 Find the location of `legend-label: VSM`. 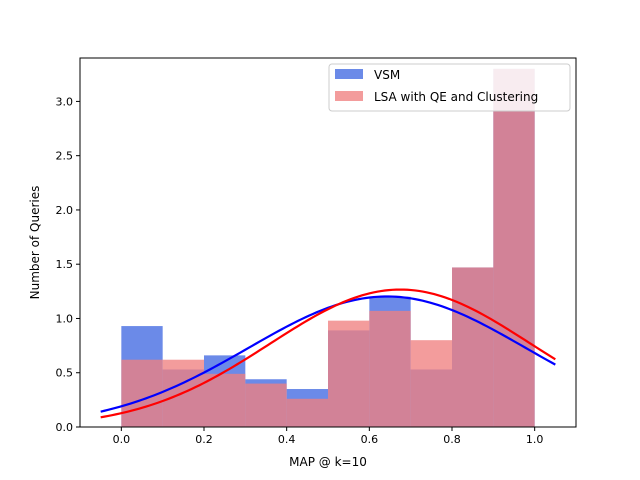

legend-label: VSM is located at coordinates (387, 75).